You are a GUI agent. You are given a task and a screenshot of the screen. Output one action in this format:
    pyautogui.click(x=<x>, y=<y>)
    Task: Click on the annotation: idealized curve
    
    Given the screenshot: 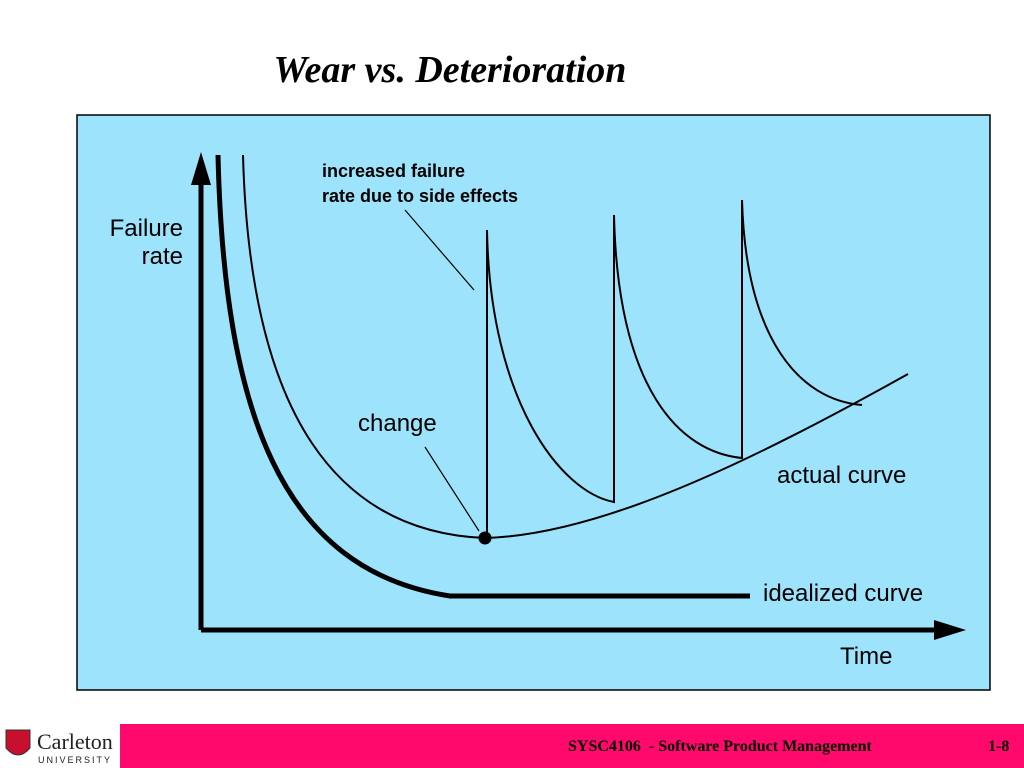 What is the action you would take?
    pyautogui.click(x=843, y=593)
    